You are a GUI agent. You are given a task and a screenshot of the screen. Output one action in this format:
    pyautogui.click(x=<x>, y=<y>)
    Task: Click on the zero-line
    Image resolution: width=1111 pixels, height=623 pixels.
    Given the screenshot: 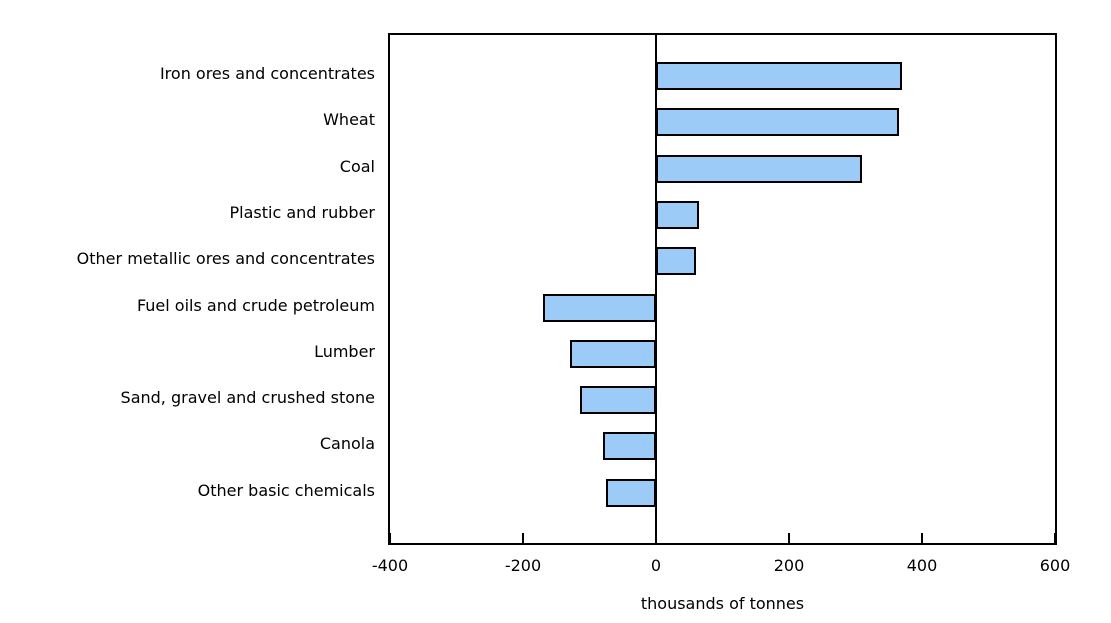 What is the action you would take?
    pyautogui.click(x=656, y=289)
    